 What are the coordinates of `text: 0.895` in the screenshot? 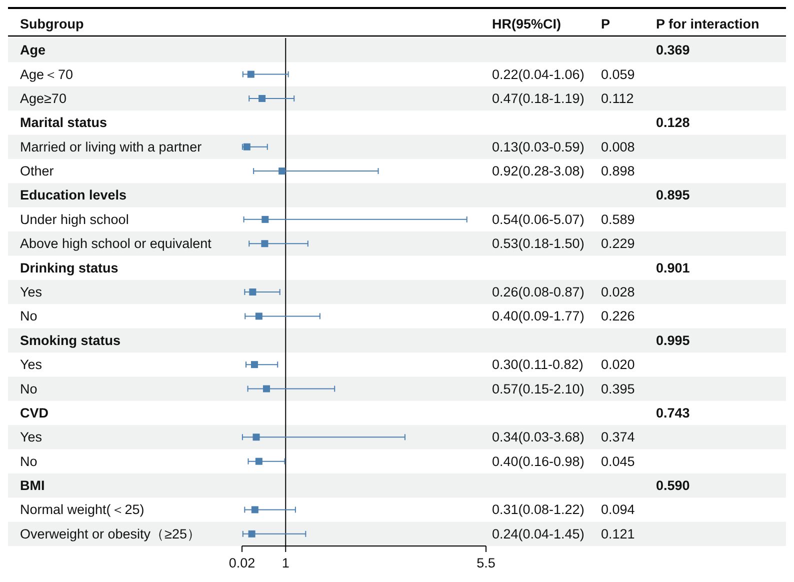 It's located at (673, 195).